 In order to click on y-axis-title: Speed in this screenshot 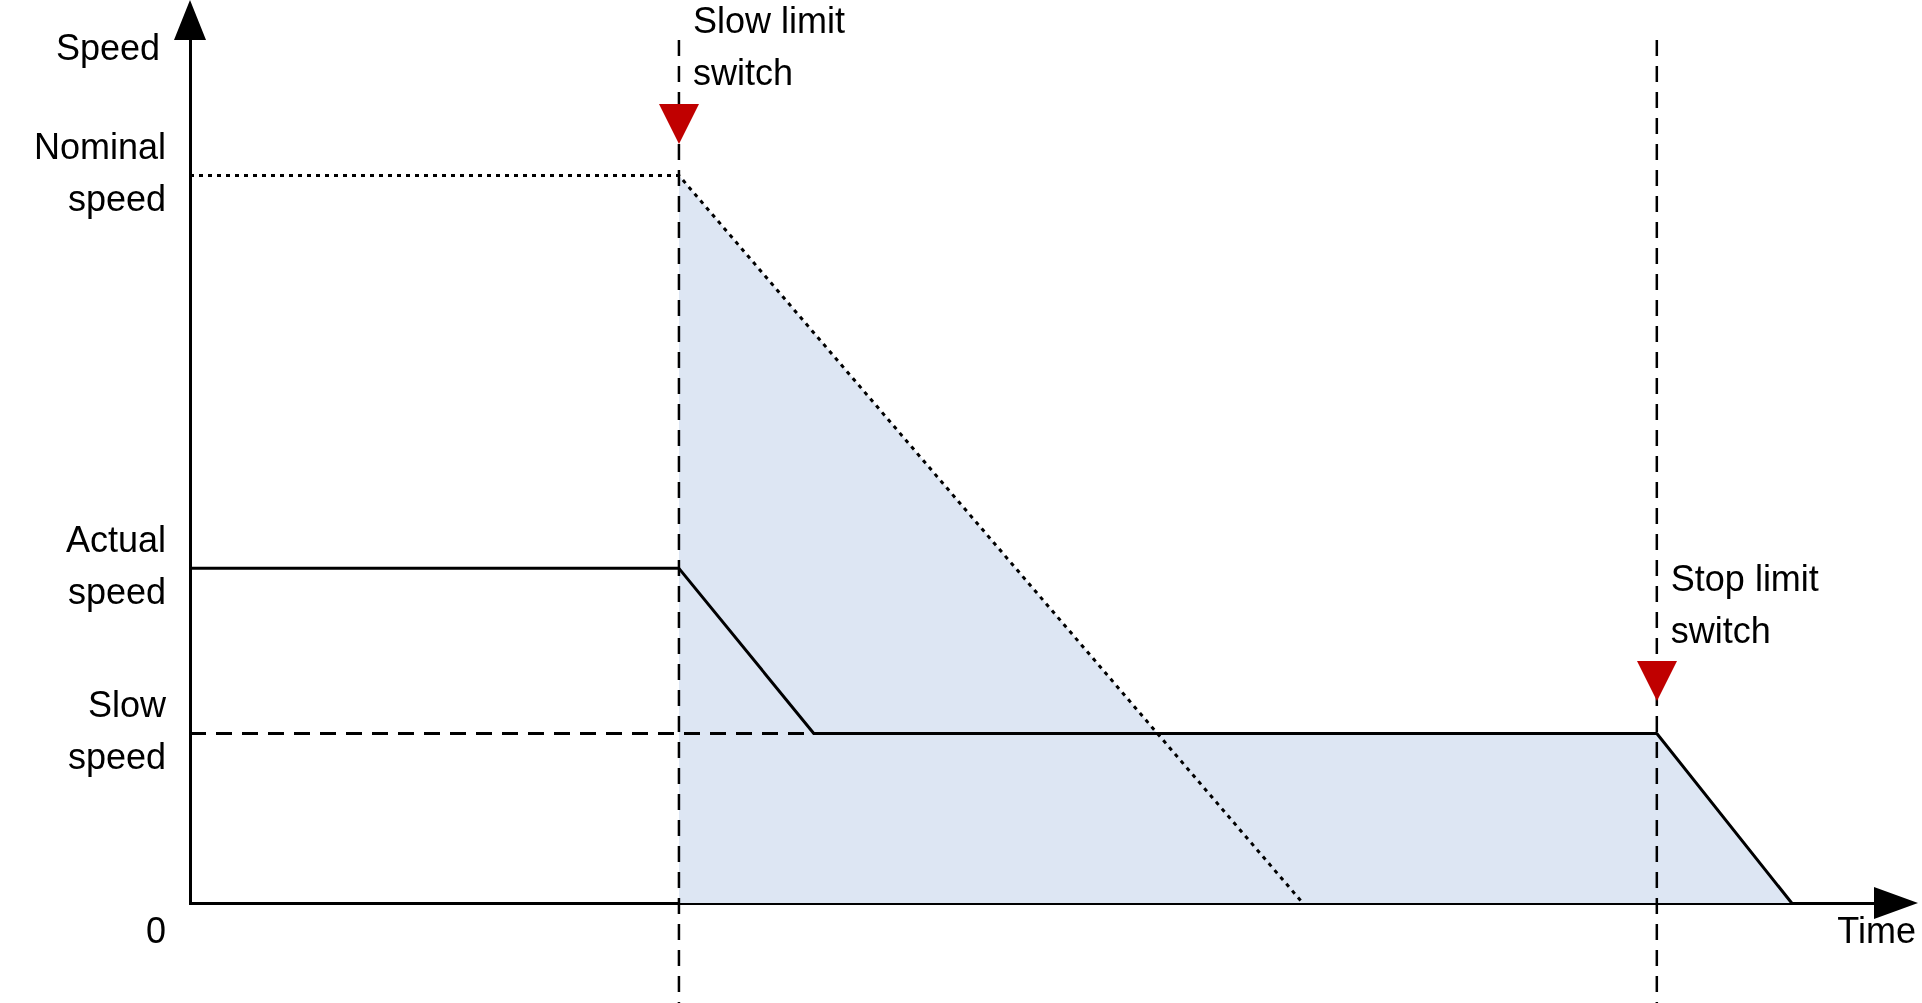, I will do `click(107, 47)`.